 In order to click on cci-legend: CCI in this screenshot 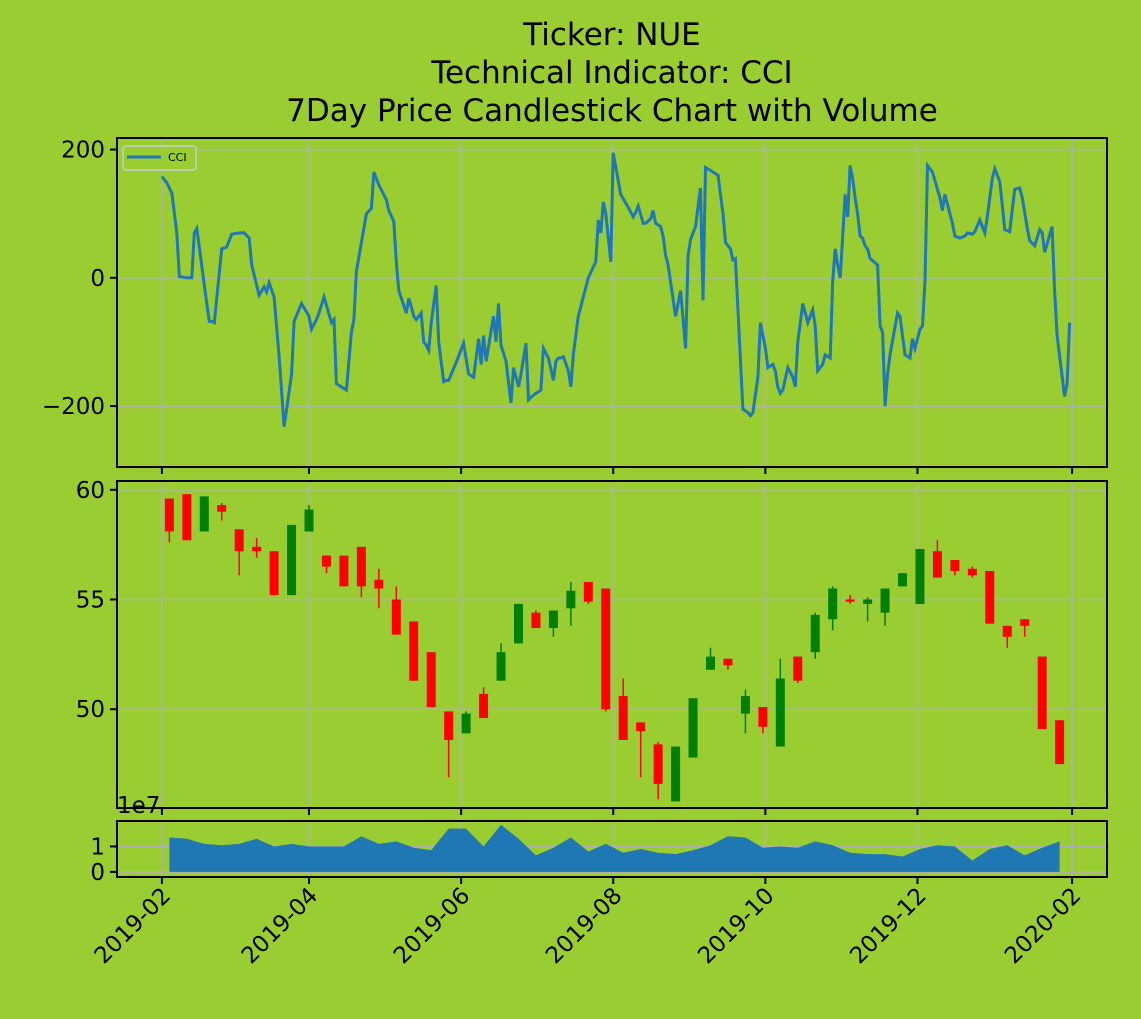, I will do `click(159, 158)`.